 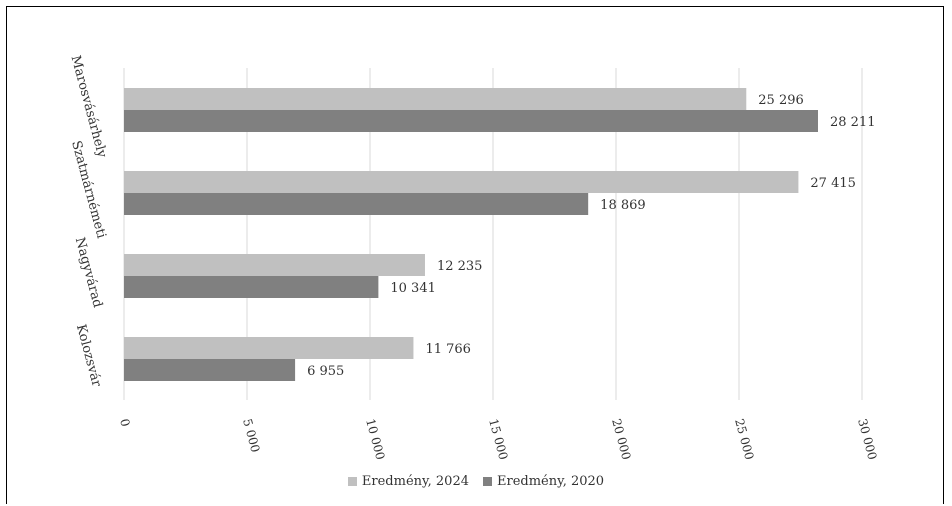 I want to click on x-tick-label: 10 000, so click(x=375, y=439).